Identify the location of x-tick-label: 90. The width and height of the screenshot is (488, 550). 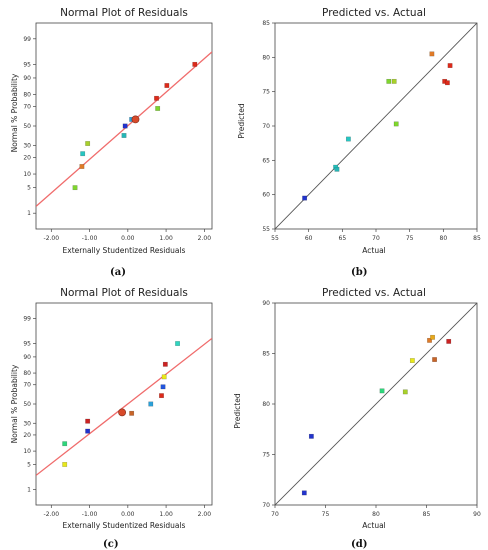
(477, 514).